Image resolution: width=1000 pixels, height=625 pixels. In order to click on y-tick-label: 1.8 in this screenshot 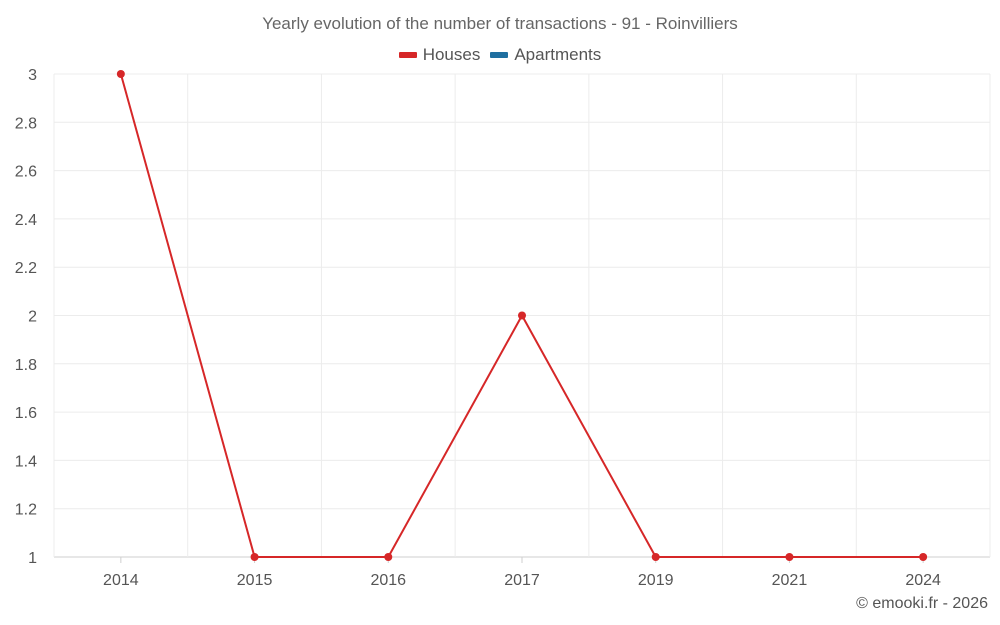, I will do `click(26, 365)`.